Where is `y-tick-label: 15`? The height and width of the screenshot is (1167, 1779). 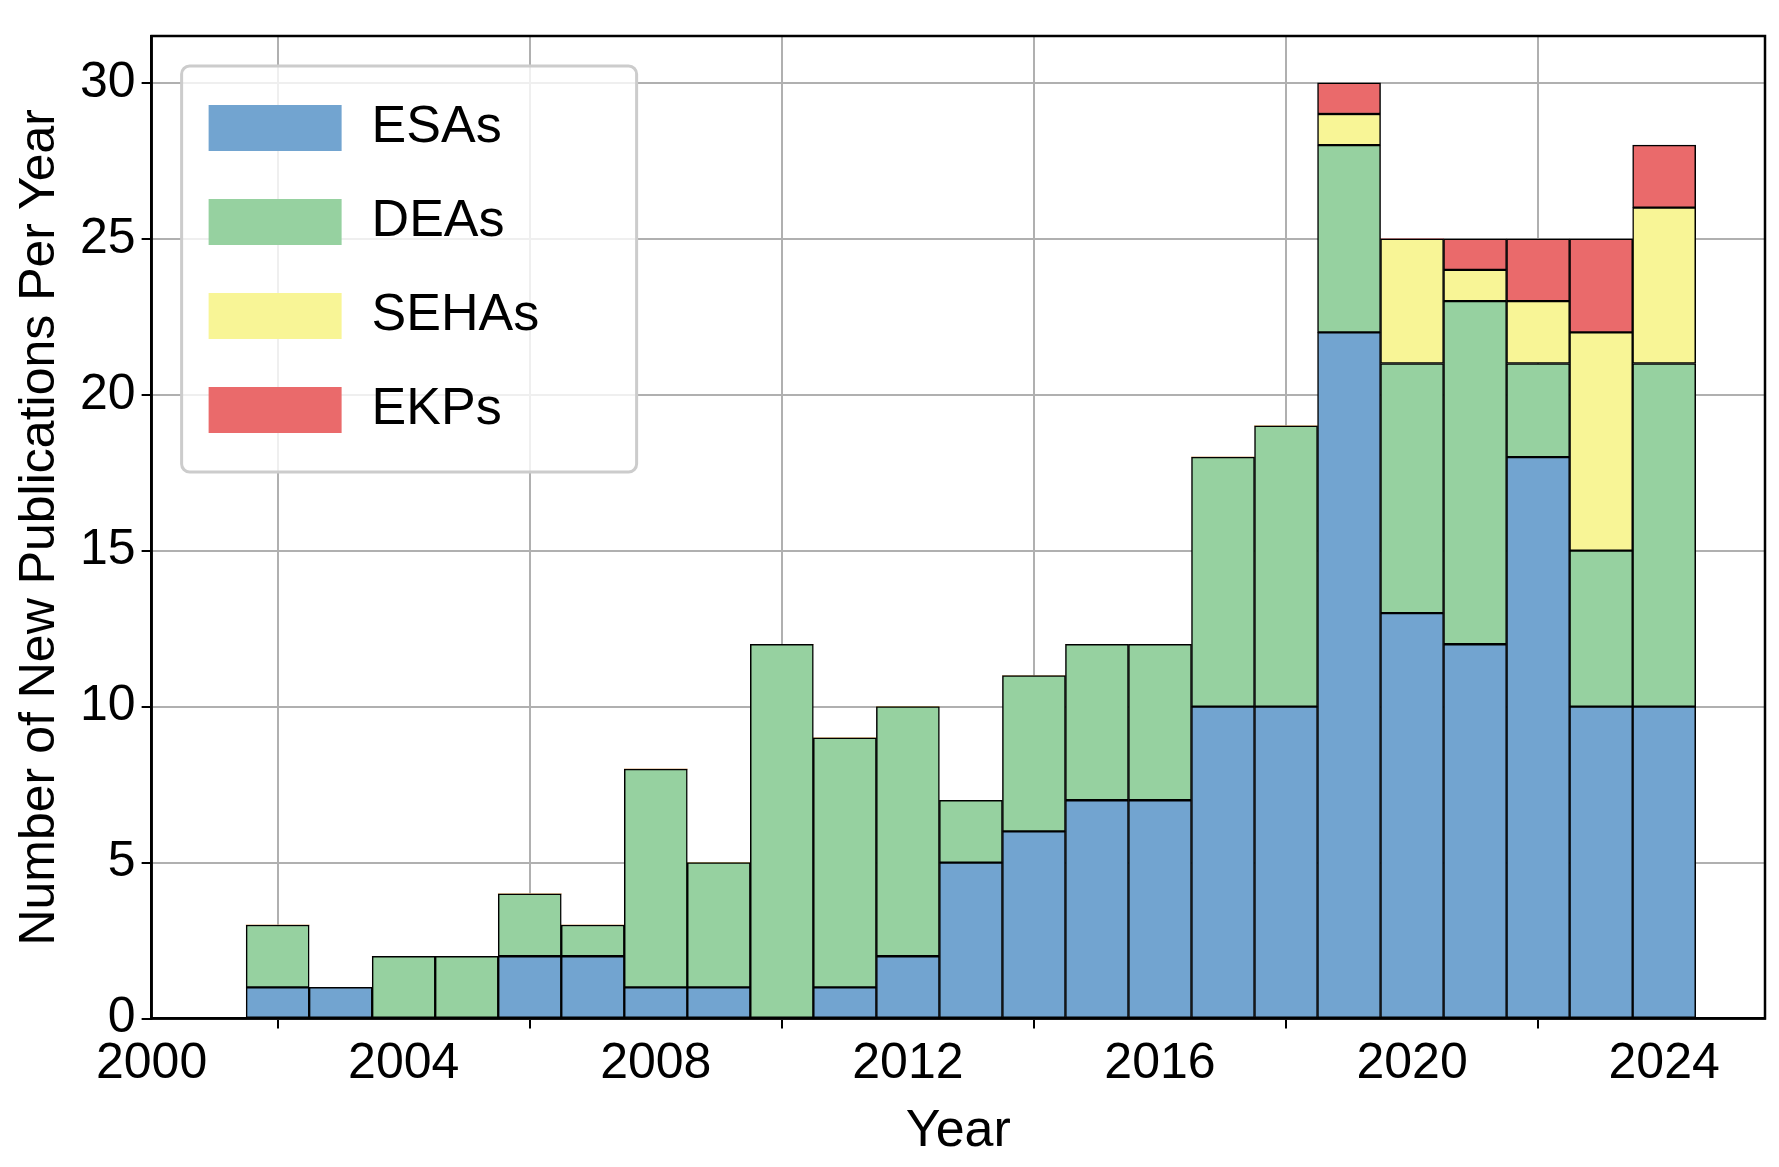
y-tick-label: 15 is located at coordinates (107, 547).